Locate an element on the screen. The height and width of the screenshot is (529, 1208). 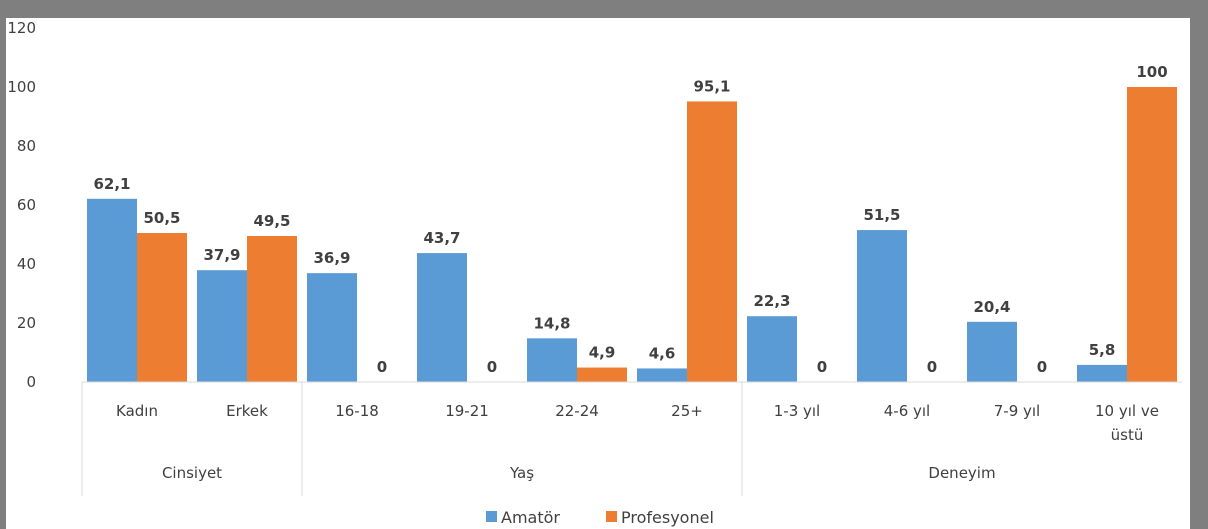
data-label: 4,9 is located at coordinates (602, 353).